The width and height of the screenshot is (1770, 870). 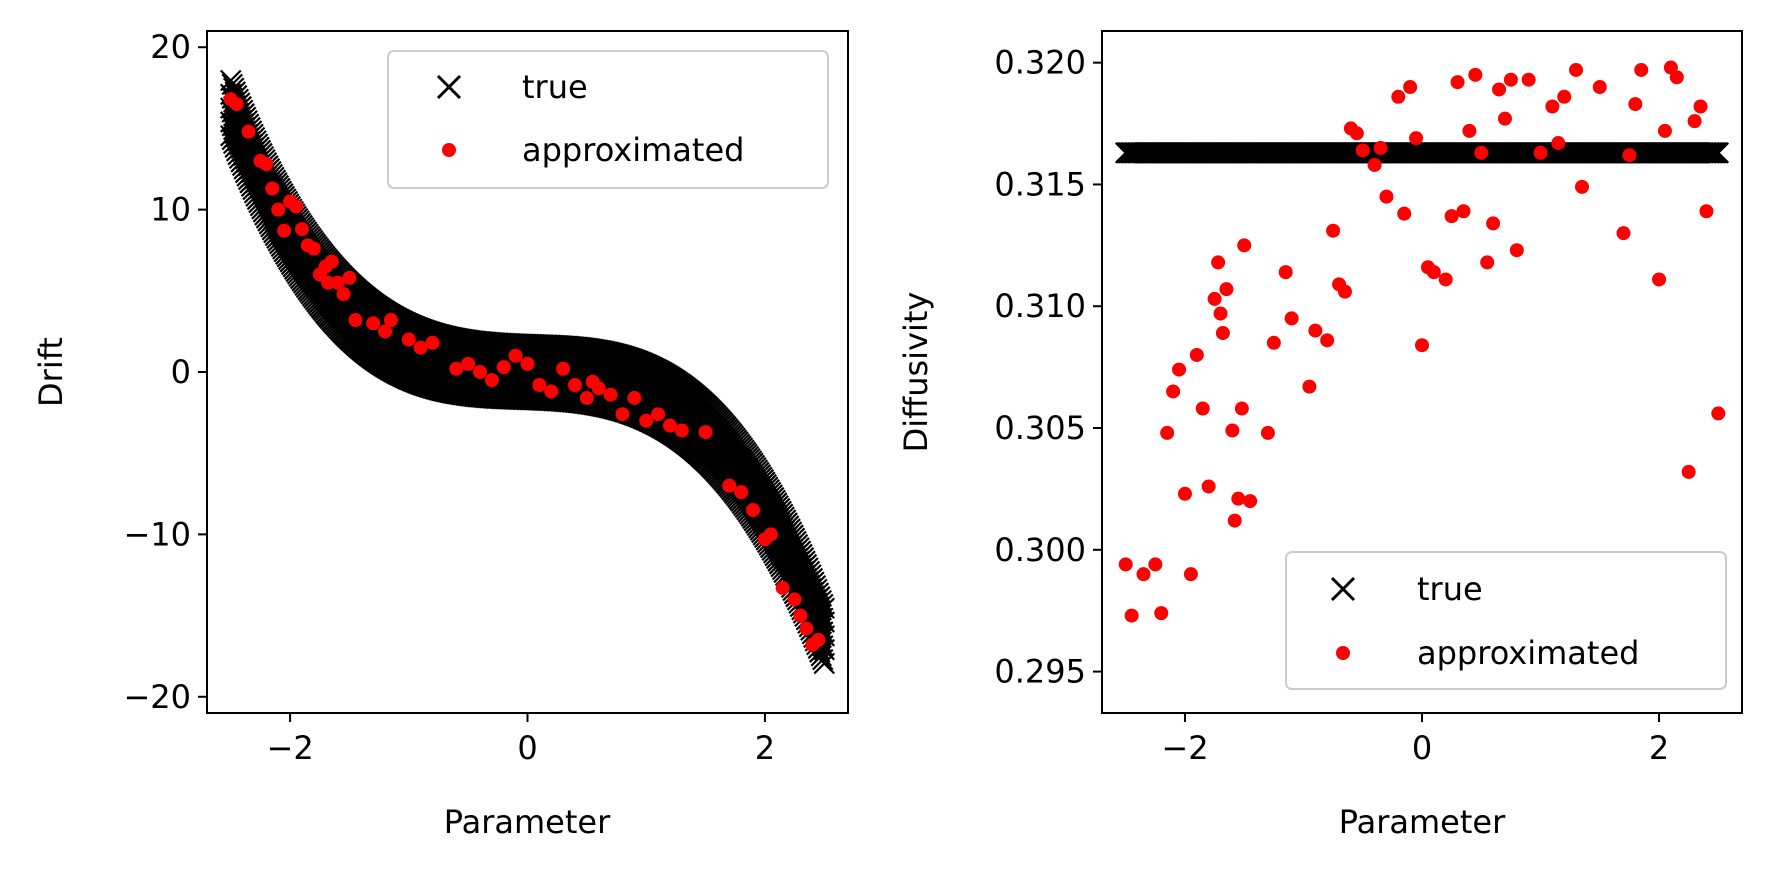 I want to click on diffusivity-y-tick-label: 0.315, so click(x=1040, y=184).